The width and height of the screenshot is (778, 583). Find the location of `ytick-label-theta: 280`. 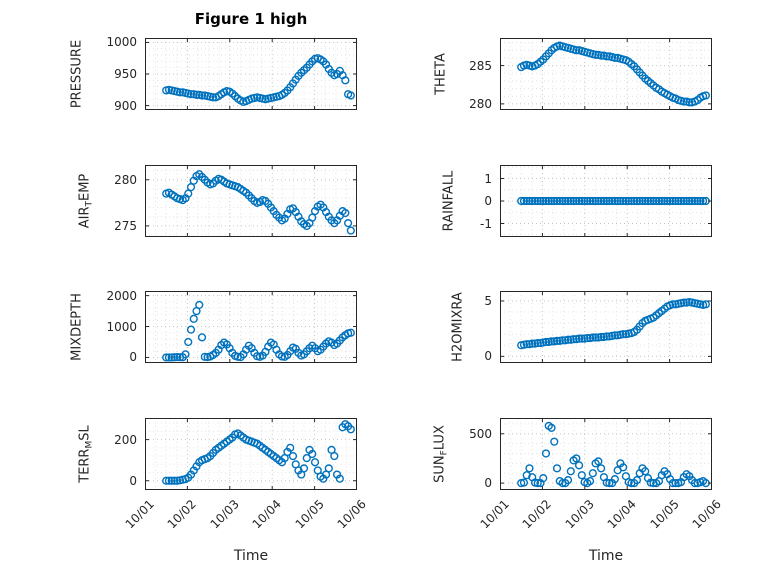

ytick-label-theta: 280 is located at coordinates (480, 103).